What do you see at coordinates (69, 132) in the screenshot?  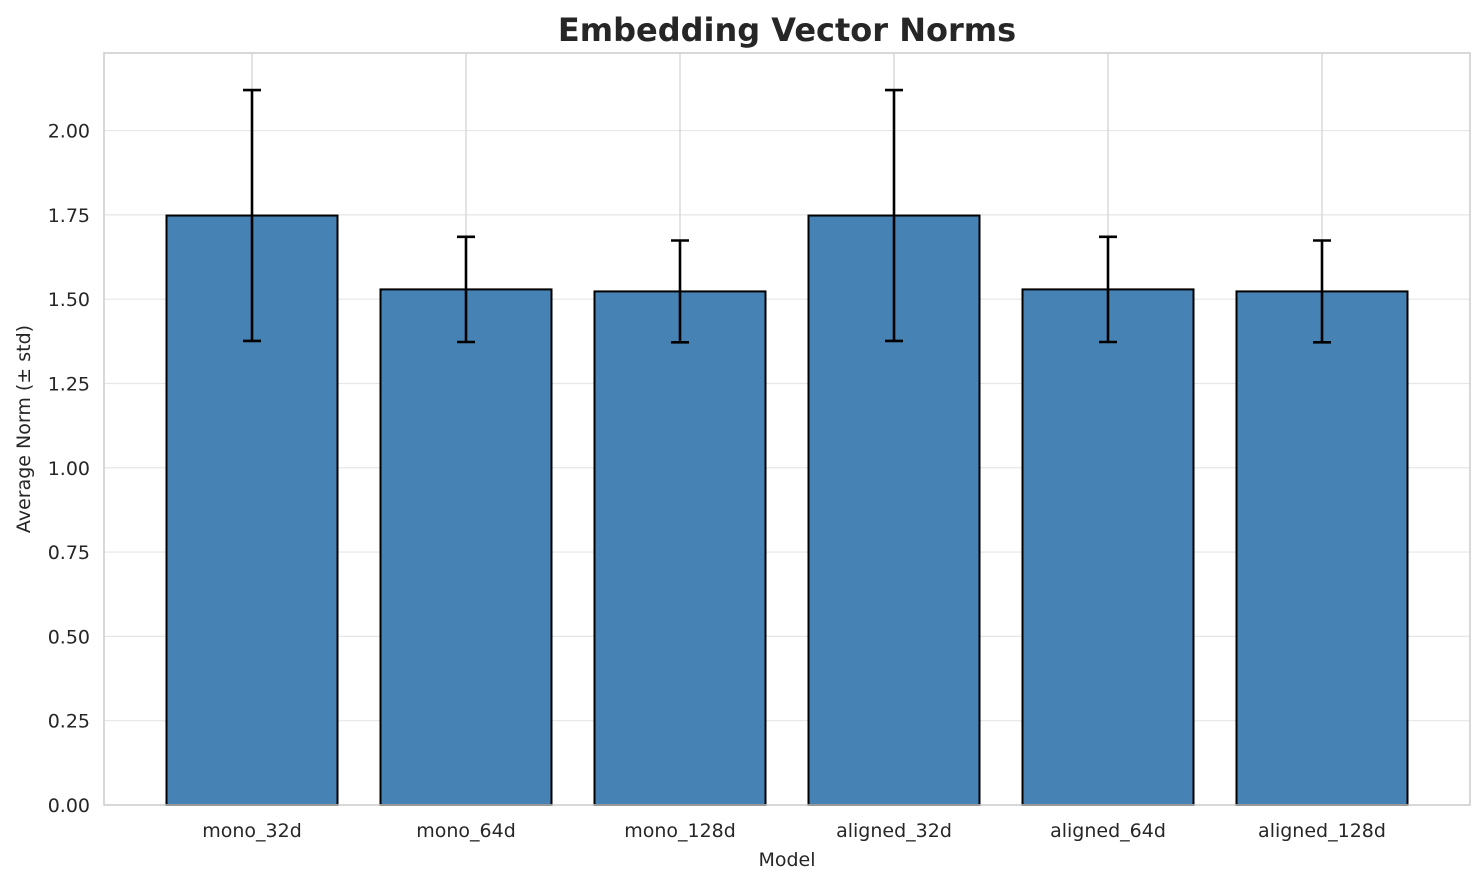 I see `y-tick-label: 2.00` at bounding box center [69, 132].